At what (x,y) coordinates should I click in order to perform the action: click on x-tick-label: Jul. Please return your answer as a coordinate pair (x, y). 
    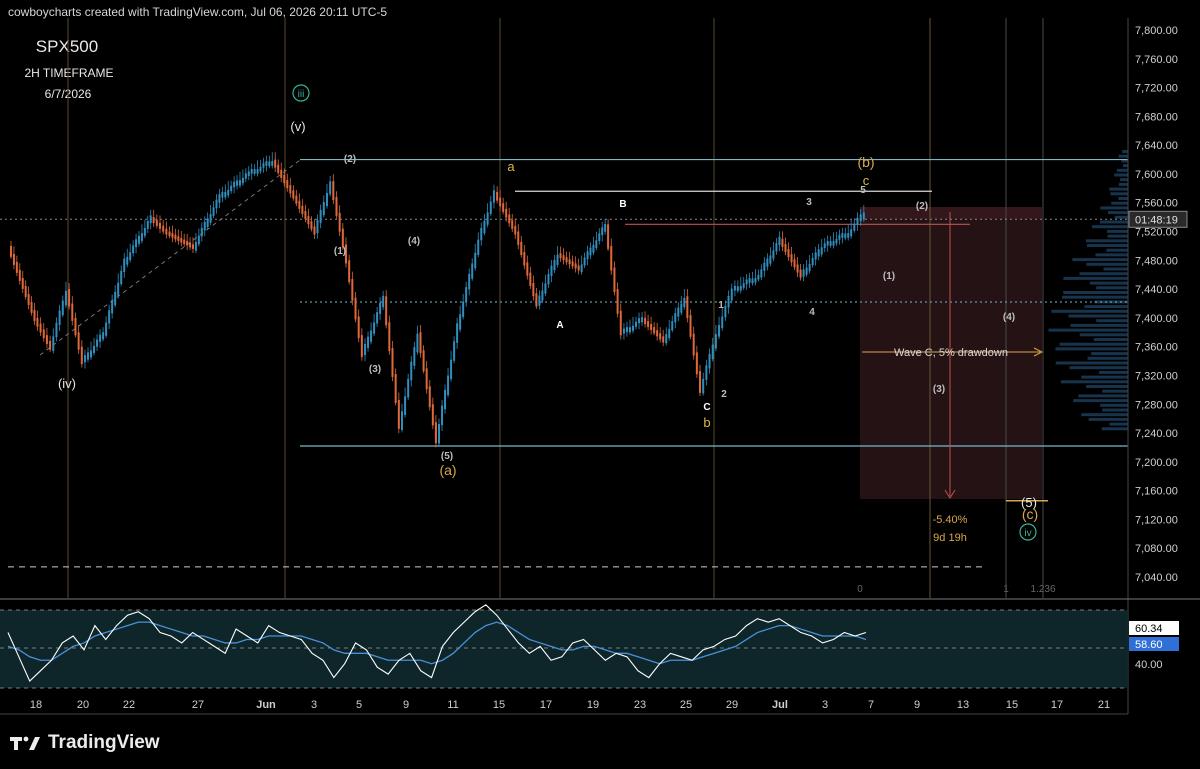
    Looking at the image, I should click on (780, 705).